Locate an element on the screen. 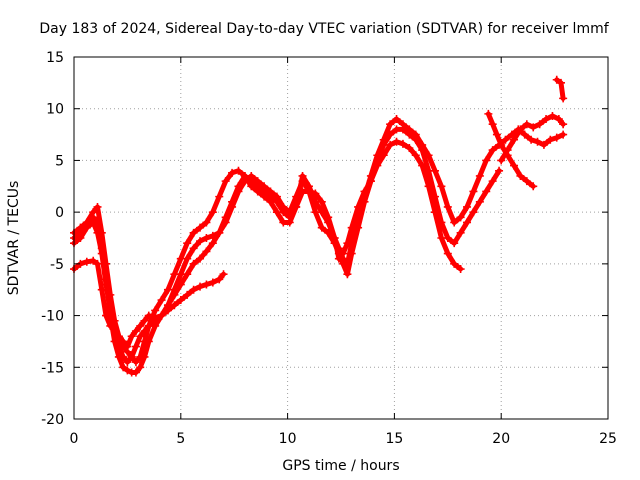 Image resolution: width=640 pixels, height=480 pixels. y-tick-label: 5 is located at coordinates (59, 161).